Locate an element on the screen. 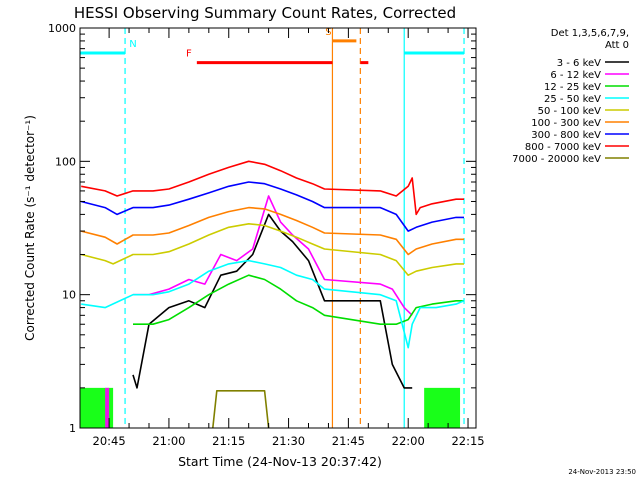 This screenshot has width=640, height=480. legend-label-8: 7000 - 20000 keV is located at coordinates (556, 159).